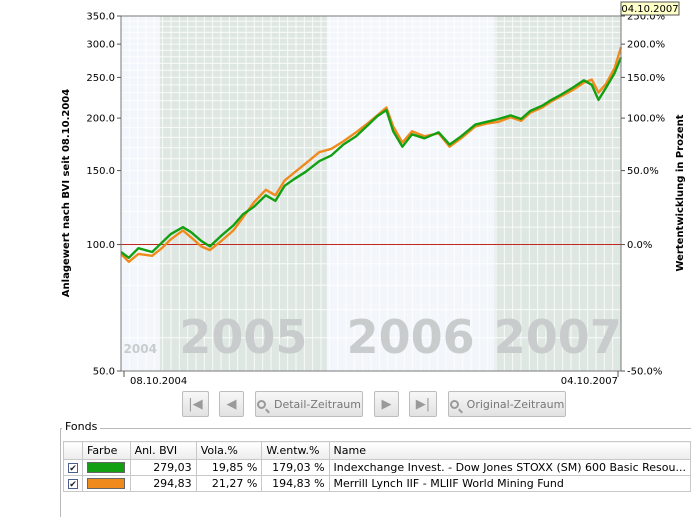 The height and width of the screenshot is (517, 691). What do you see at coordinates (66, 193) in the screenshot?
I see `left-axis-title: Anlagewert nach BVI seit 08.10.2004` at bounding box center [66, 193].